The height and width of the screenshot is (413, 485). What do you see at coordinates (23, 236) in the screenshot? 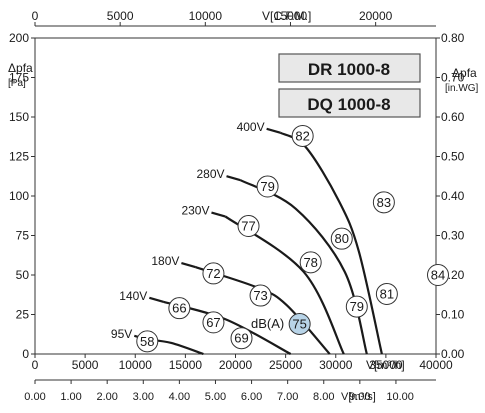
I see `left-tick-label: 75` at bounding box center [23, 236].